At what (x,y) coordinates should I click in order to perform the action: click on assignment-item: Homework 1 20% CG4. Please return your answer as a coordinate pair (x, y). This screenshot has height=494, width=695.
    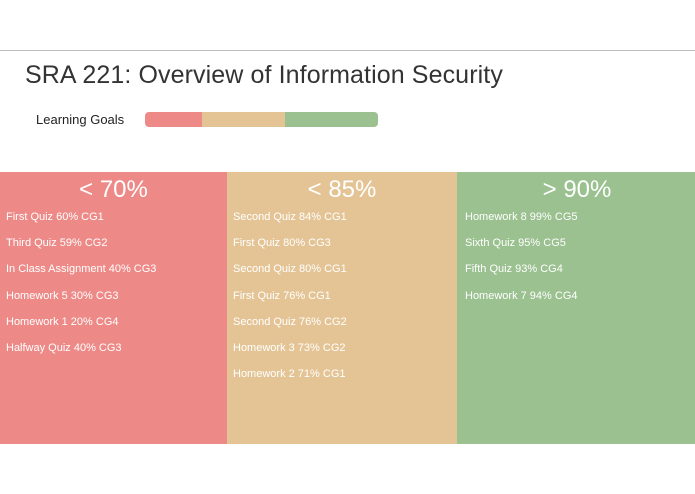
    Looking at the image, I should click on (62, 321).